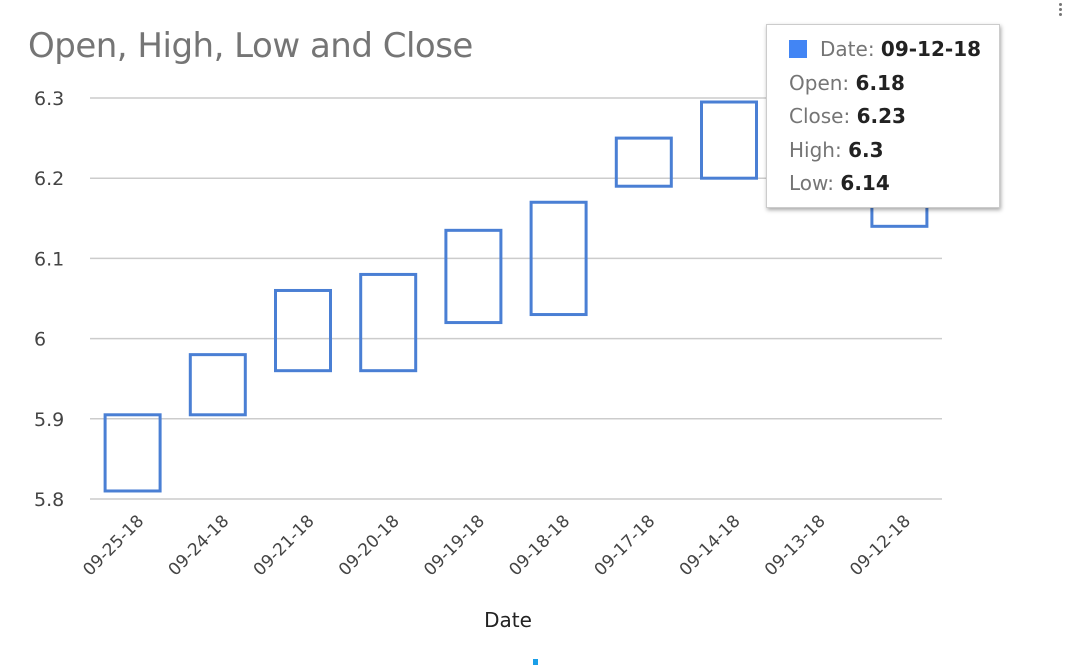  I want to click on x-tick-label: 09-17-18, so click(625, 545).